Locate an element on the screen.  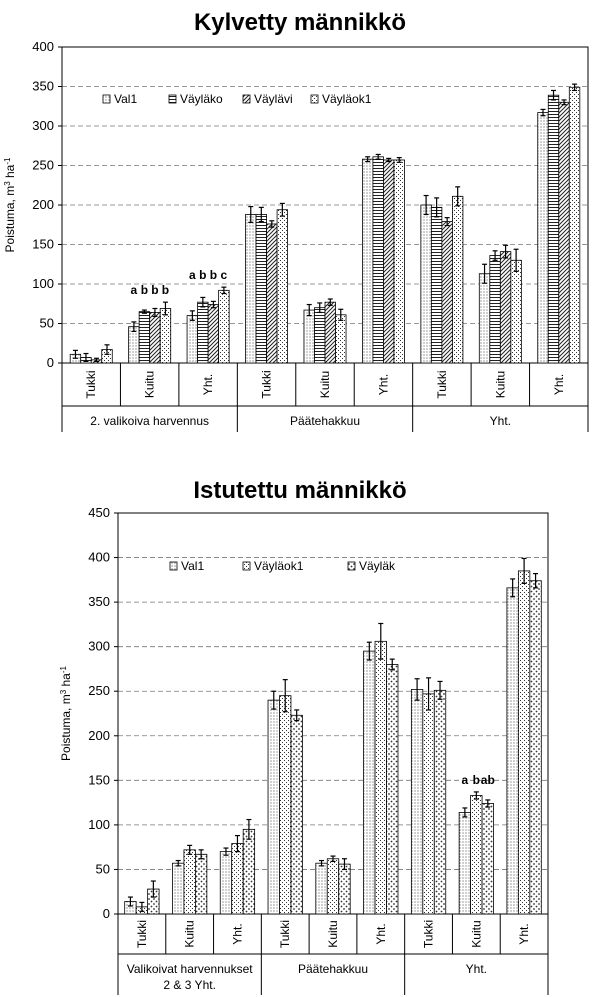
group-label: Valikoivat harvennukset is located at coordinates (190, 969).